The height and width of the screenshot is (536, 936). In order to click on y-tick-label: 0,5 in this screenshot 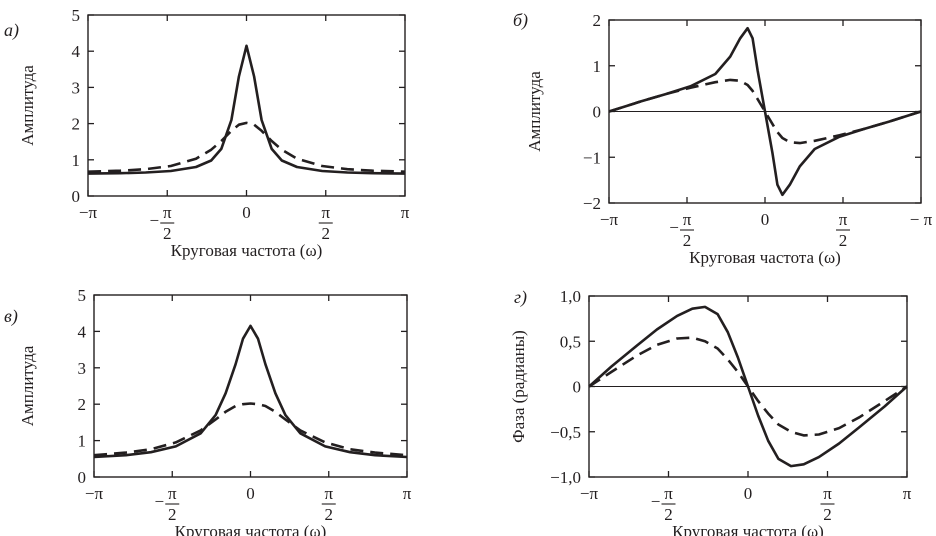, I will do `click(570, 341)`.